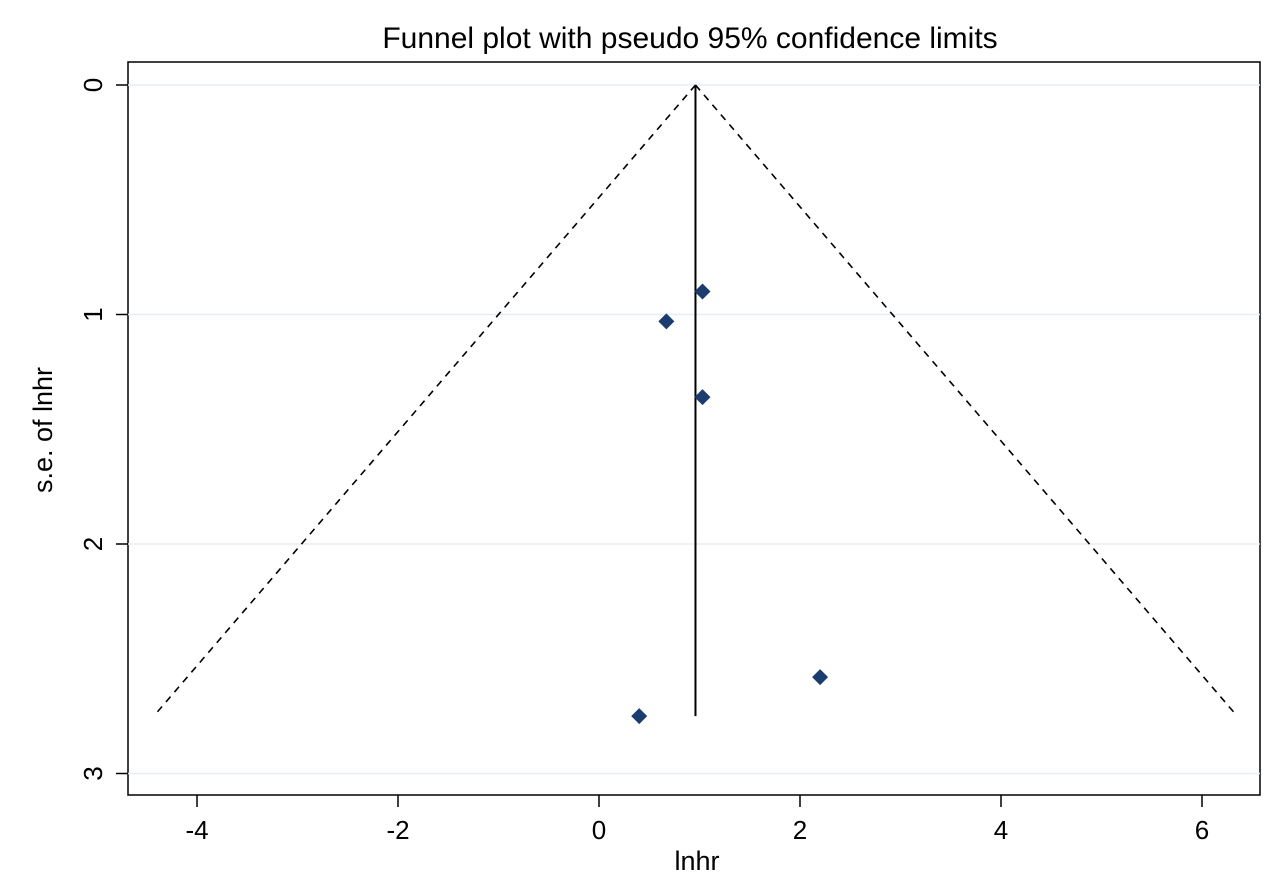  What do you see at coordinates (93, 773) in the screenshot?
I see `y-tick-label: 3` at bounding box center [93, 773].